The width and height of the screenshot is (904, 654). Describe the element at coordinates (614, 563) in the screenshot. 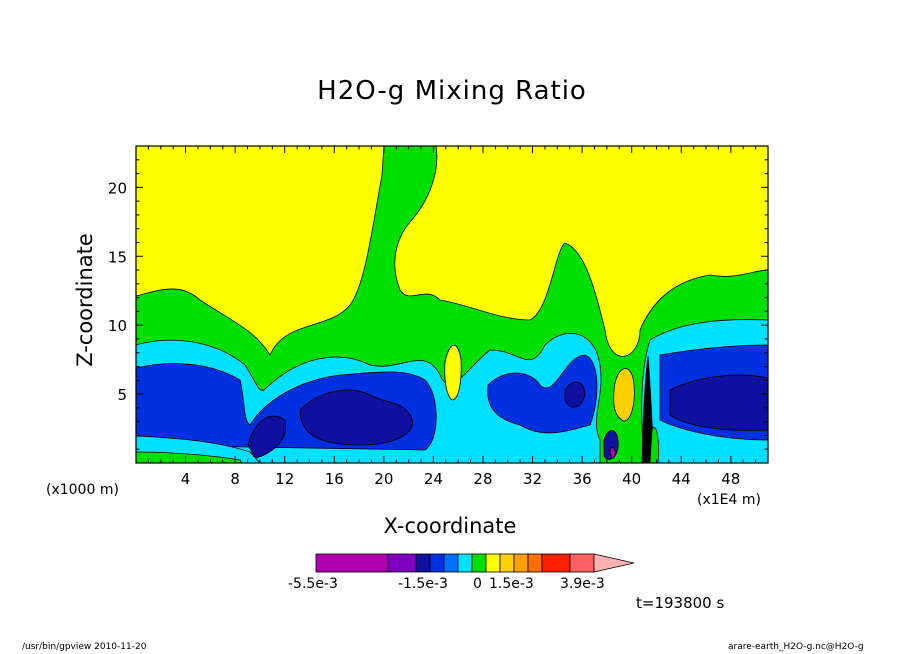

I see `colorbar-arrow` at that location.